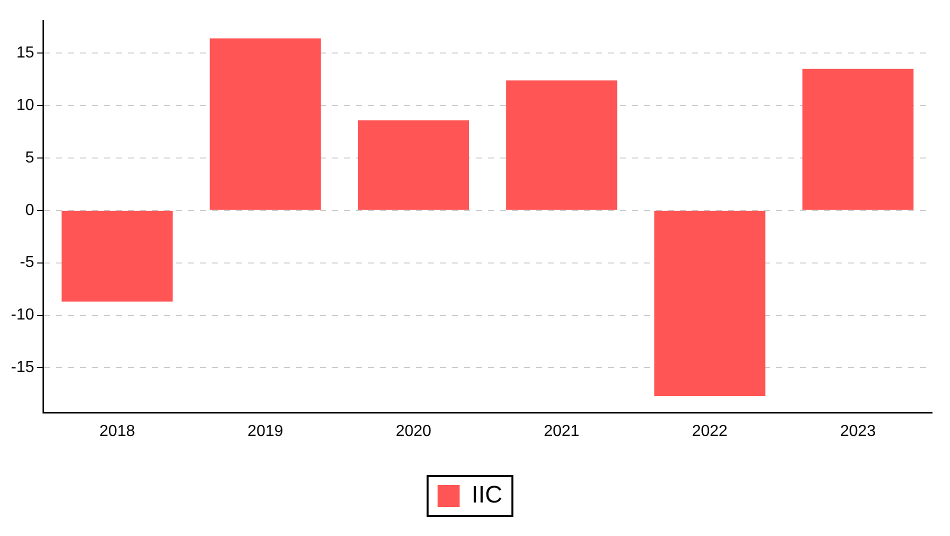 This screenshot has height=536, width=950. What do you see at coordinates (562, 431) in the screenshot?
I see `x-tick-label: 2021` at bounding box center [562, 431].